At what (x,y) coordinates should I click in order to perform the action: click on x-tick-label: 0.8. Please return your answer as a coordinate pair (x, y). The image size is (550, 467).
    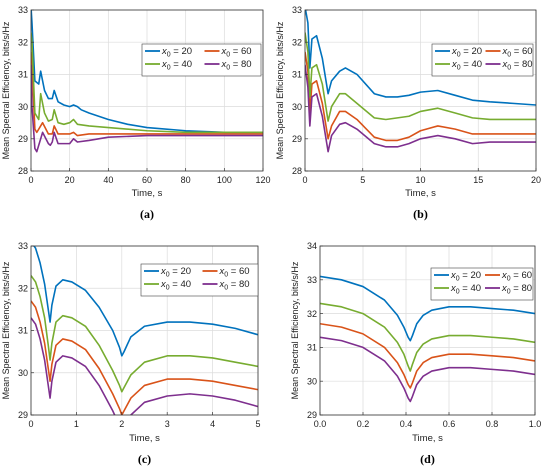
    Looking at the image, I should click on (492, 424).